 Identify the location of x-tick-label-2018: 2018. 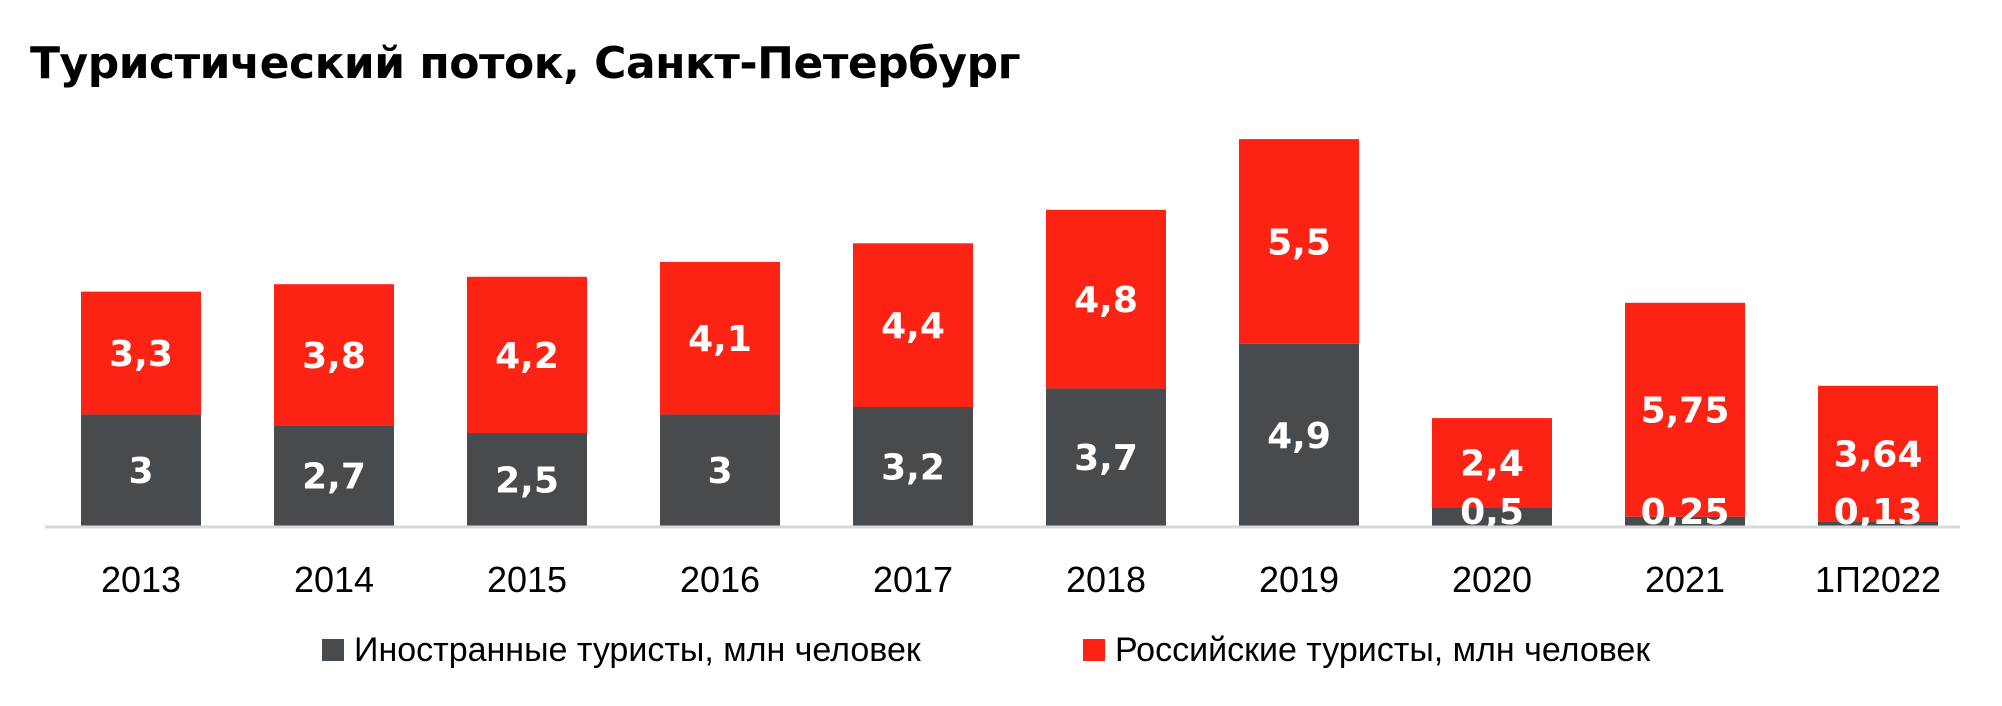
(1106, 579).